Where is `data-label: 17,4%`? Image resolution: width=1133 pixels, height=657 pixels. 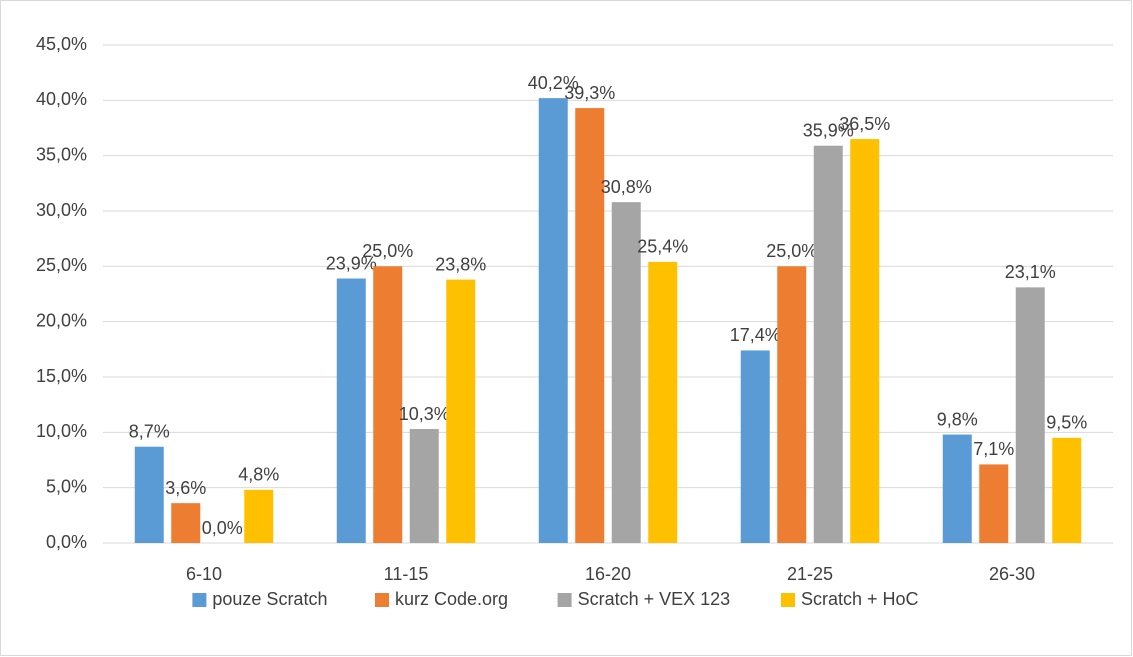
data-label: 17,4% is located at coordinates (755, 335).